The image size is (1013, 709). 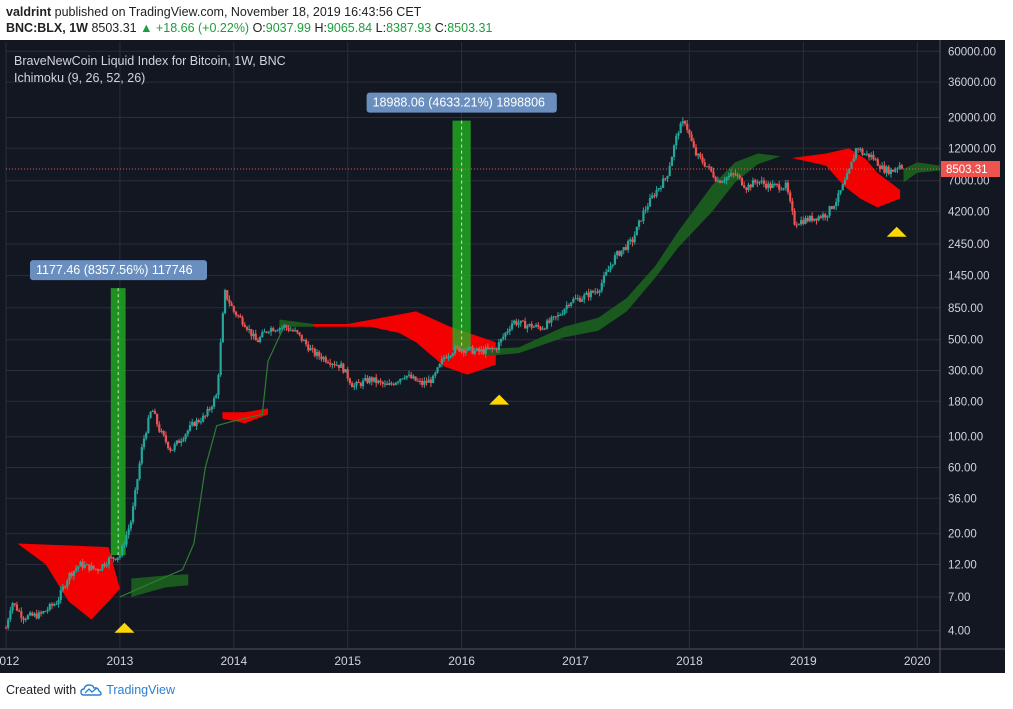 What do you see at coordinates (965, 309) in the screenshot?
I see `y-tick-label: 850.00` at bounding box center [965, 309].